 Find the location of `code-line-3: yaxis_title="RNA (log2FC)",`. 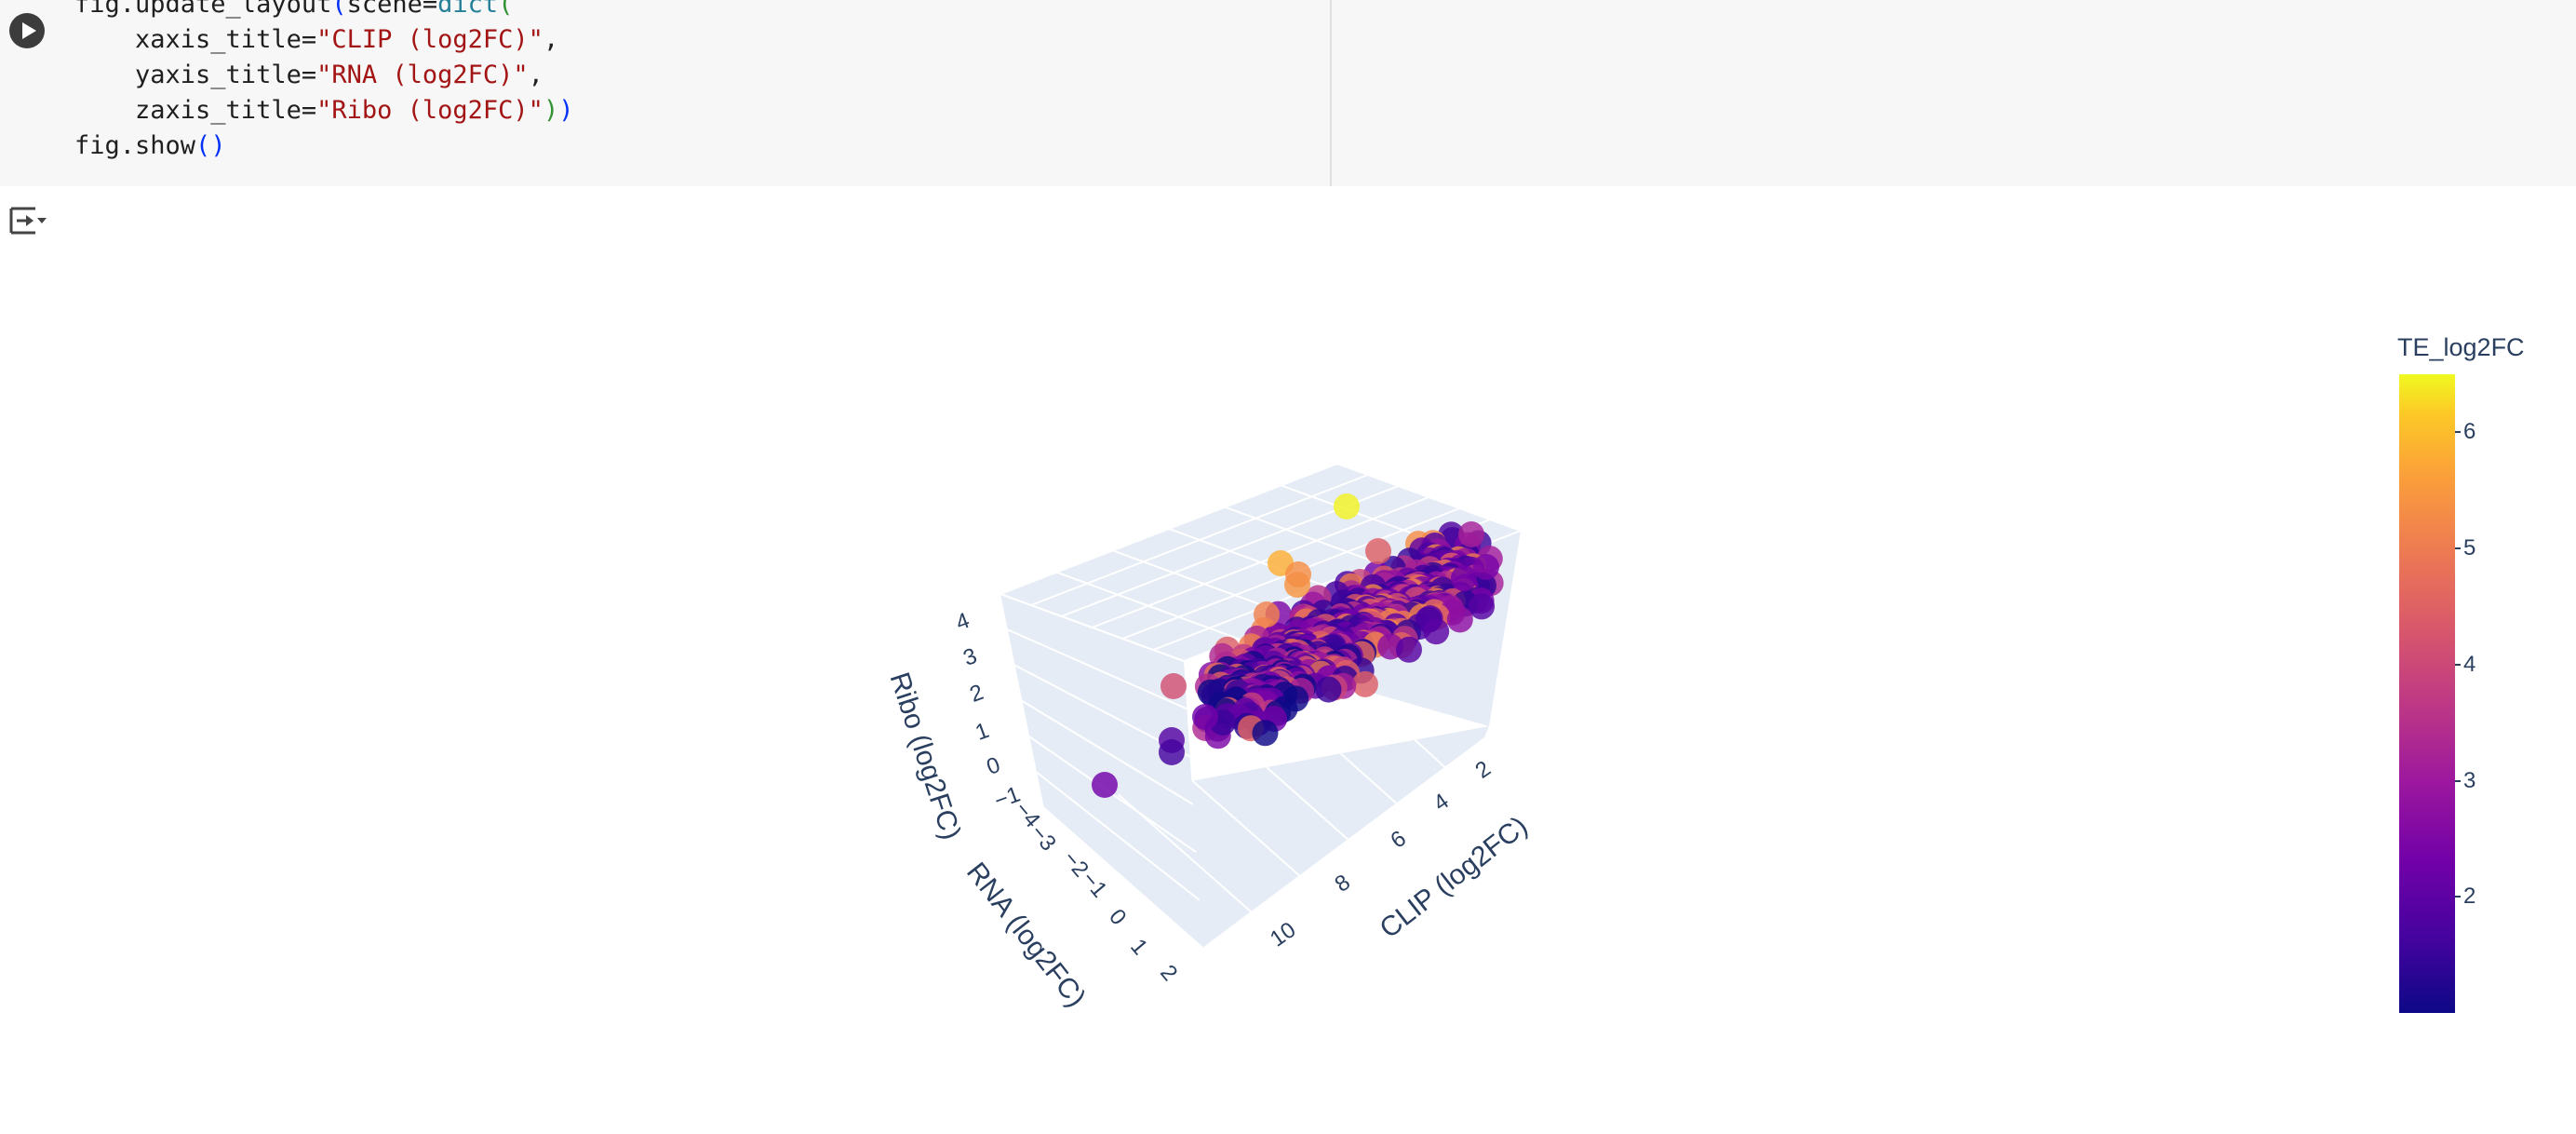

code-line-3: yaxis_title="RNA (log2FC)", is located at coordinates (308, 75).